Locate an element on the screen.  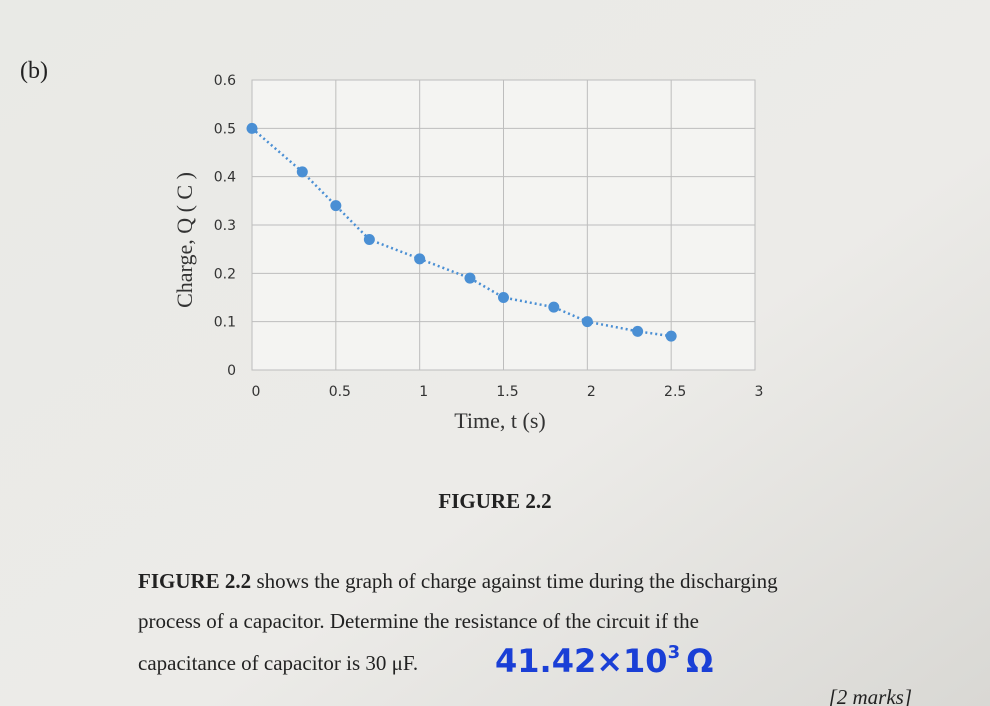
question-ref: FIGURE 2.2 is located at coordinates (194, 581).